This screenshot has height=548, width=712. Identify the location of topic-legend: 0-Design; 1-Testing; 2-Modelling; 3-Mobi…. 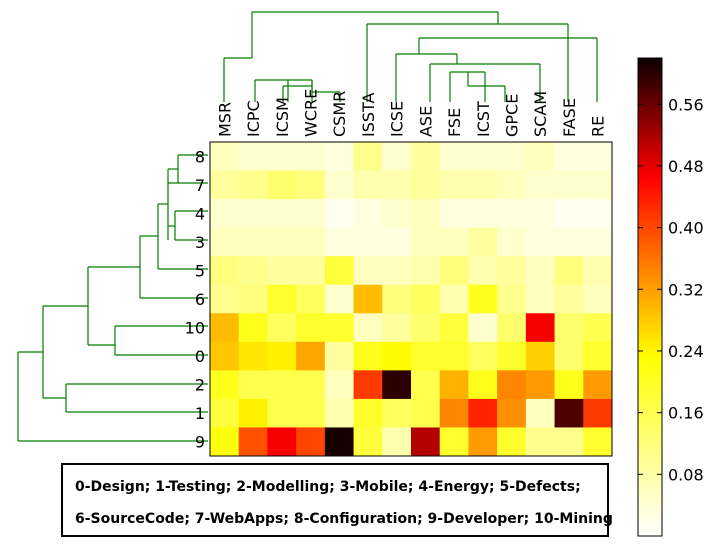
(335, 500).